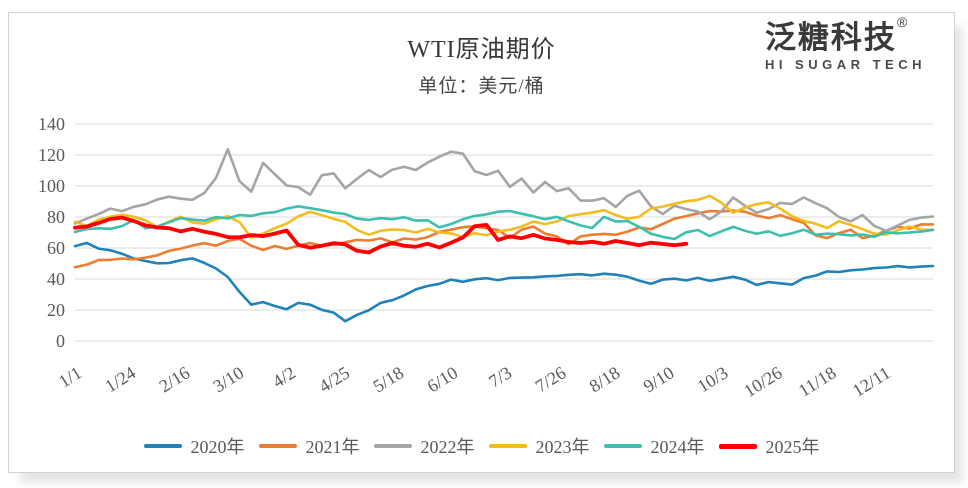 This screenshot has height=488, width=968. What do you see at coordinates (830, 37) in the screenshot?
I see `brand-name-text: 泛糖科技` at bounding box center [830, 37].